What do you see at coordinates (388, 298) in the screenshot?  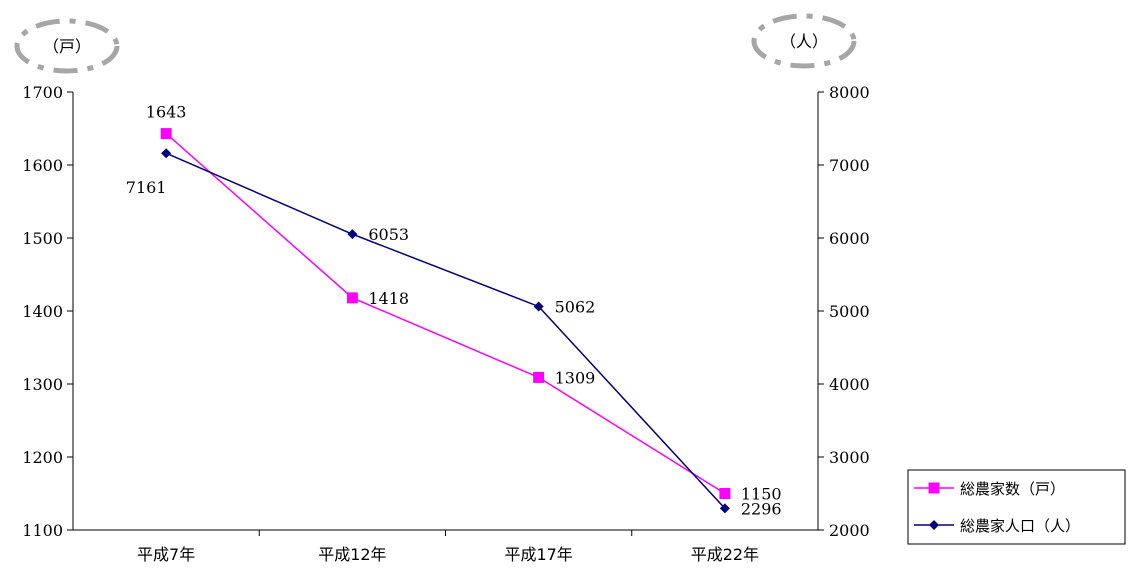 I see `data-label-0: 1418` at bounding box center [388, 298].